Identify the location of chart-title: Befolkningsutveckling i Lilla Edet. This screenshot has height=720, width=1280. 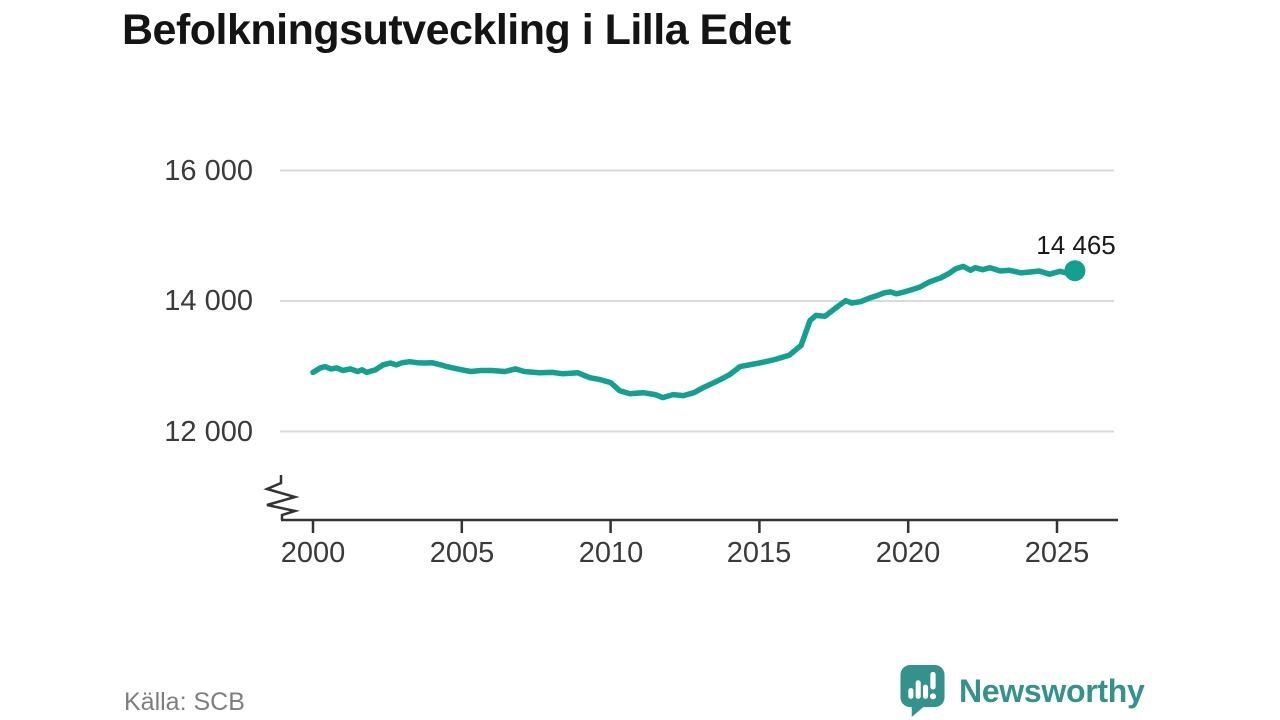
(456, 30).